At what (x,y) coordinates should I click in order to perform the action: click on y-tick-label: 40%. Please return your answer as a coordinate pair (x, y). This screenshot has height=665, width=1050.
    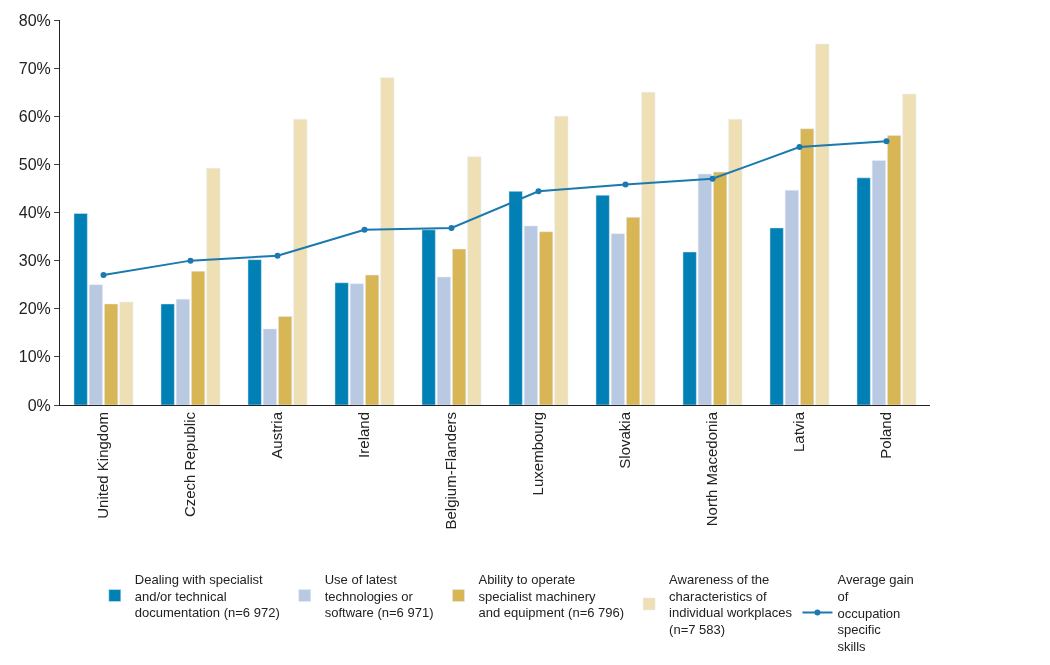
    Looking at the image, I should click on (34, 213).